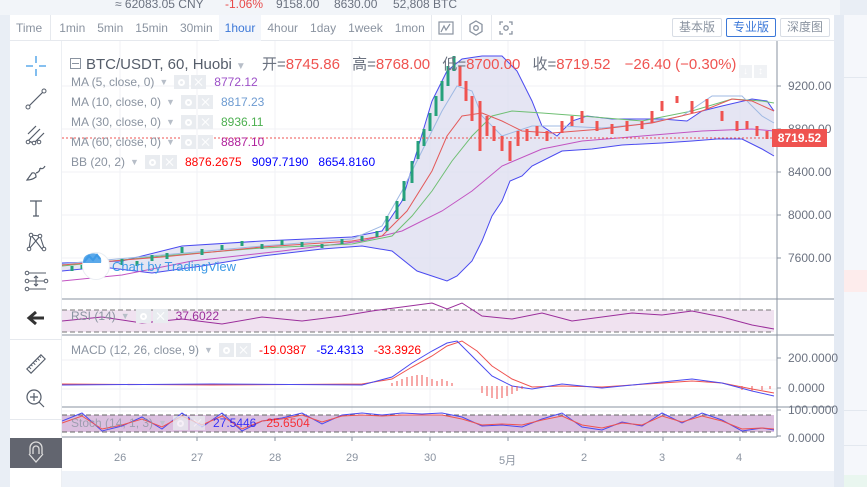 This screenshot has height=487, width=867. Describe the element at coordinates (750, 27) in the screenshot. I see `pro-version-button: 专业版` at that location.